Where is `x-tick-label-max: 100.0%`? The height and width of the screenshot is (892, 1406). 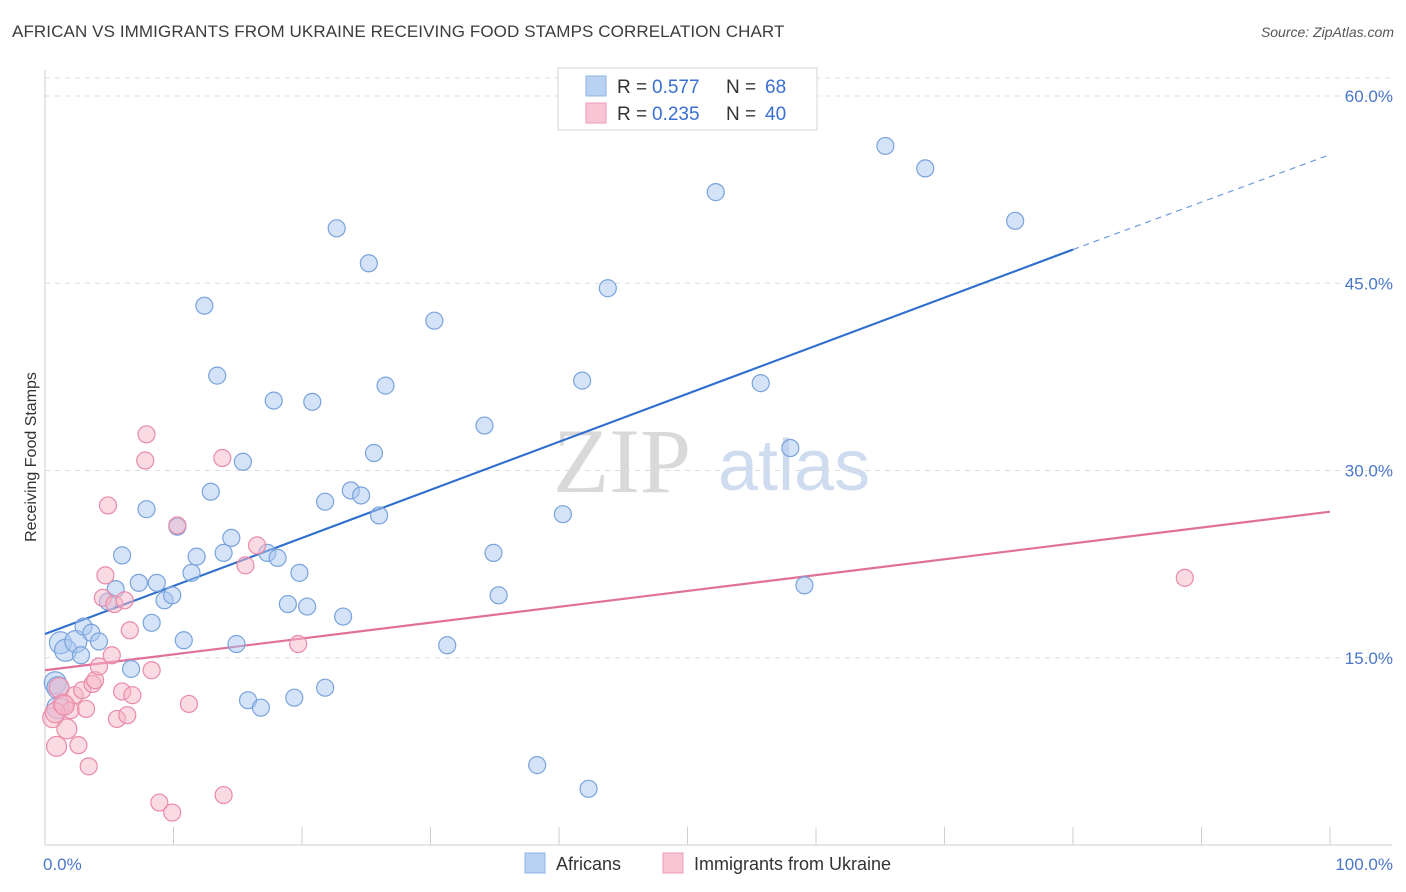
x-tick-label-max: 100.0% is located at coordinates (1364, 864).